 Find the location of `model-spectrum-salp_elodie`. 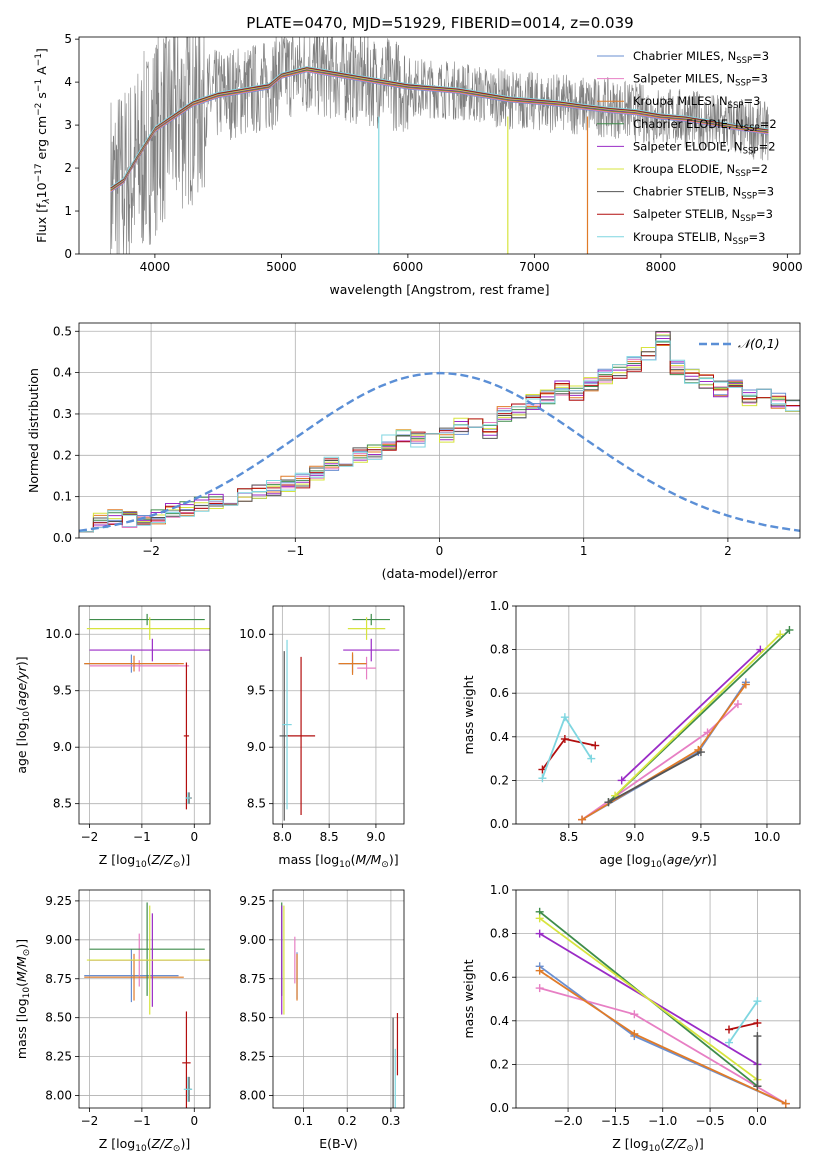

model-spectrum-salp_elodie is located at coordinates (439, 129).